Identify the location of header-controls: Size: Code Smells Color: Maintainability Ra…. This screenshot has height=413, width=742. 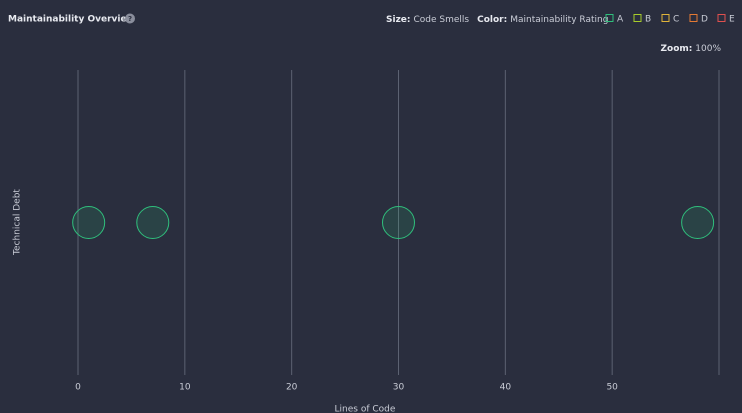
(560, 19).